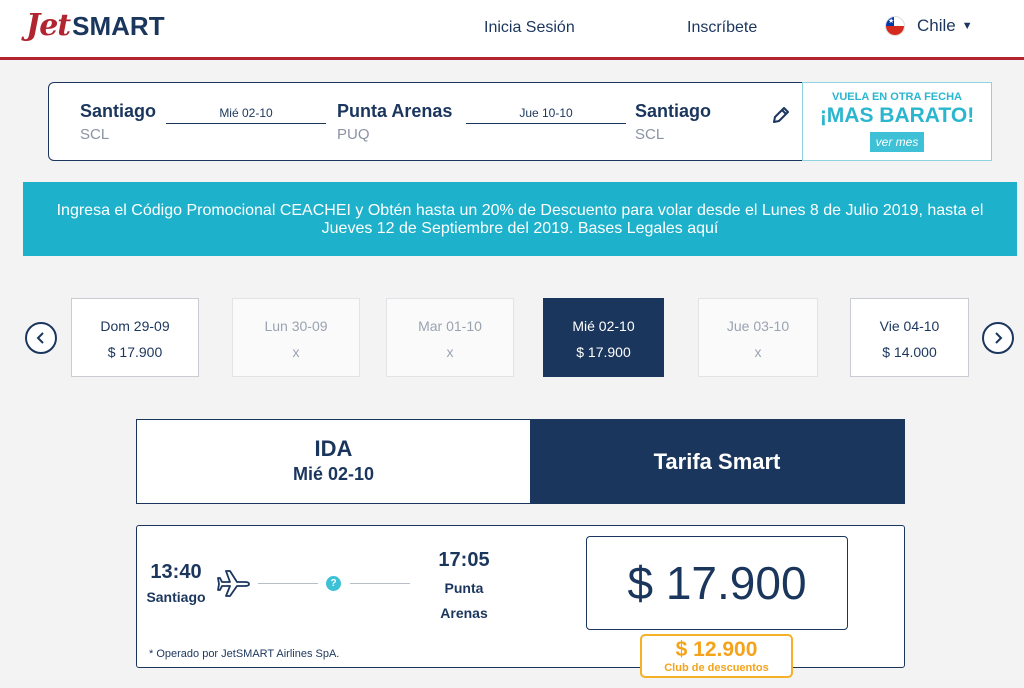 This screenshot has height=688, width=1024. I want to click on date-card-label: Jue 03-10, so click(758, 326).